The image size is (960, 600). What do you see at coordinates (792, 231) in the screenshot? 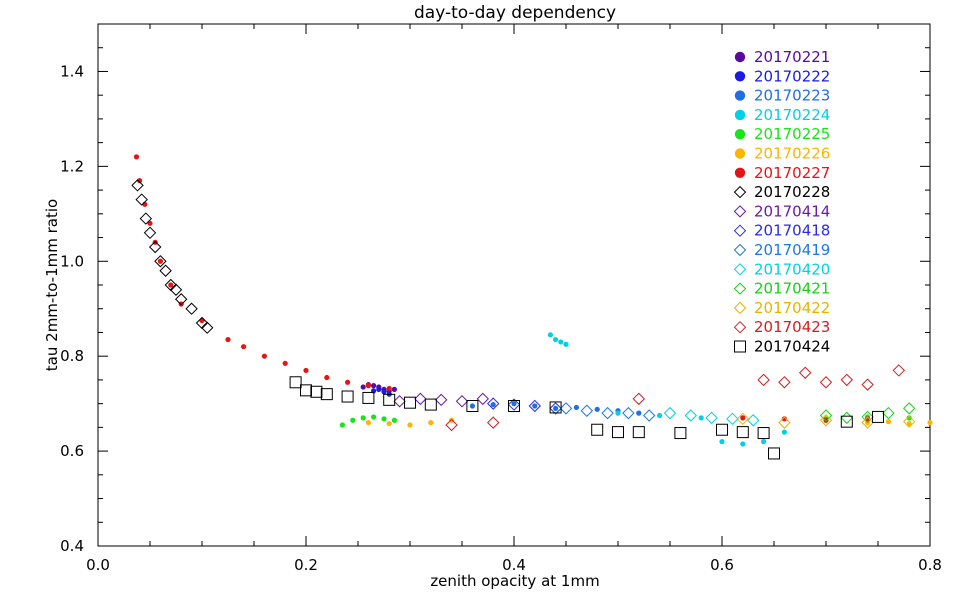
I see `legend-label: 20170418` at bounding box center [792, 231].